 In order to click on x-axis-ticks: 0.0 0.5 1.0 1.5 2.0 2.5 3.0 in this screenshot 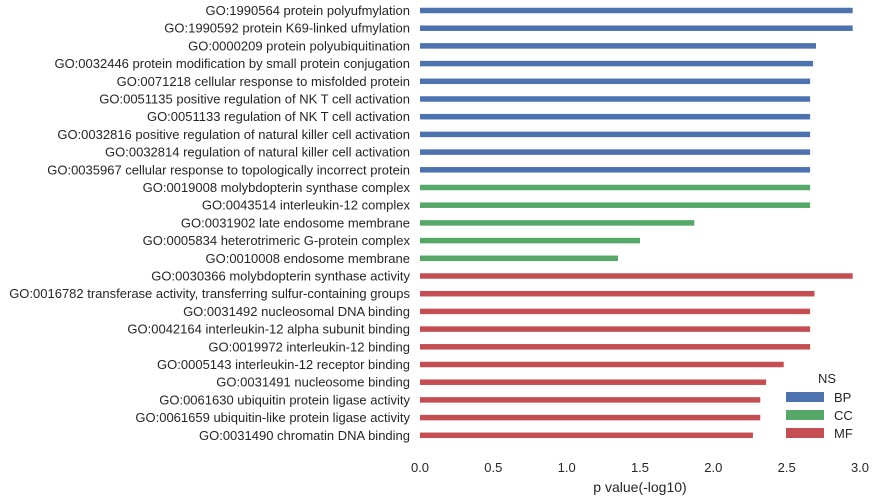, I will do `click(640, 467)`.